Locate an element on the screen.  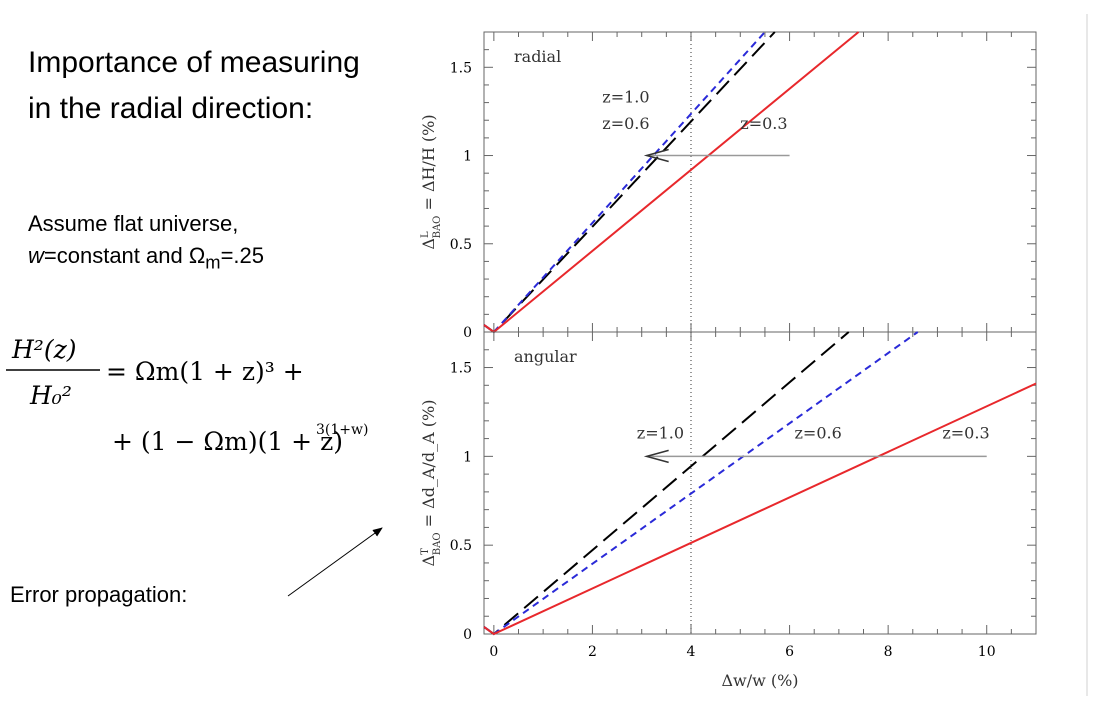
y-axis-label: ΔTBAO = Δd_A/d_A (%) is located at coordinates (431, 483).